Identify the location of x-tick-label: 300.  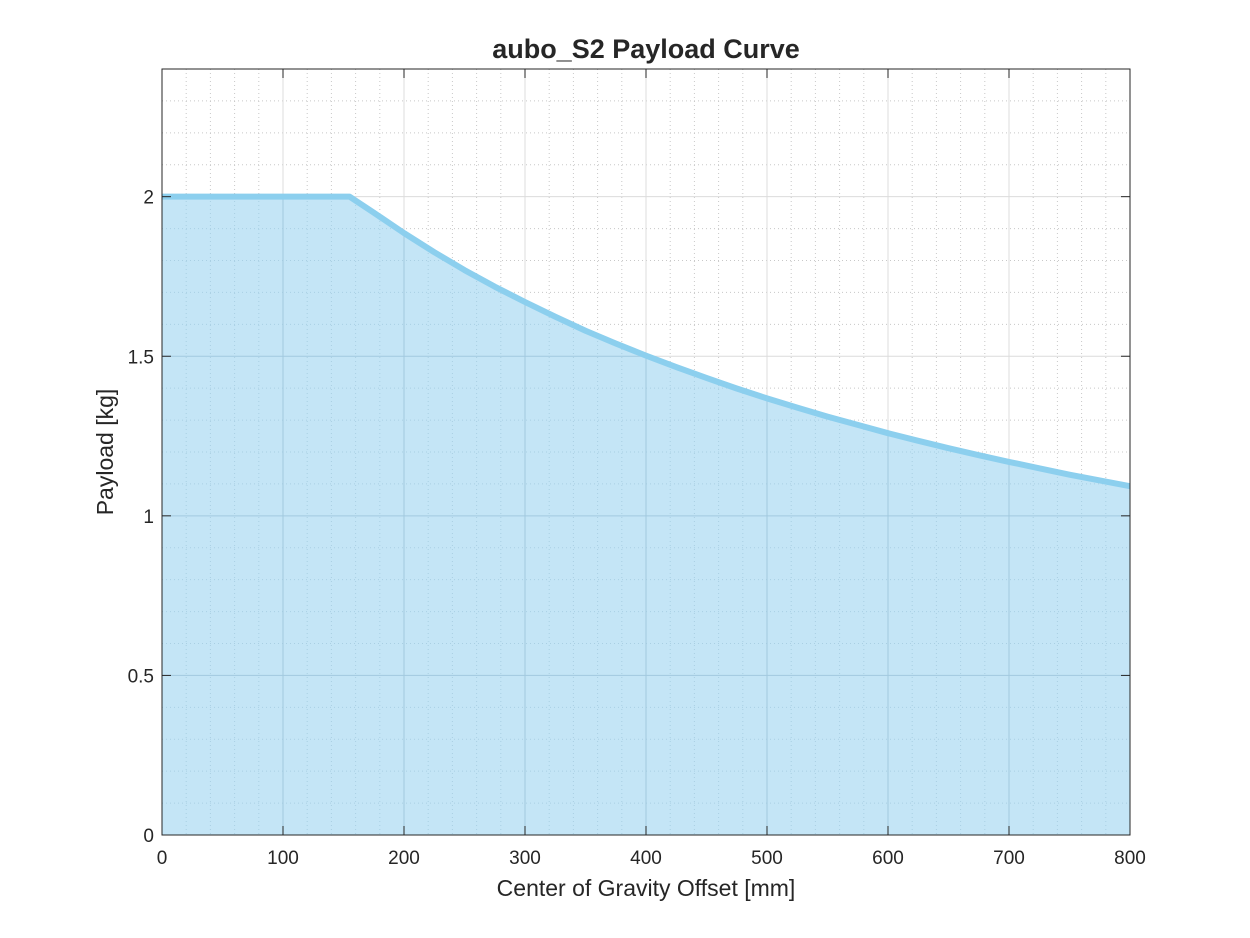
(525, 858).